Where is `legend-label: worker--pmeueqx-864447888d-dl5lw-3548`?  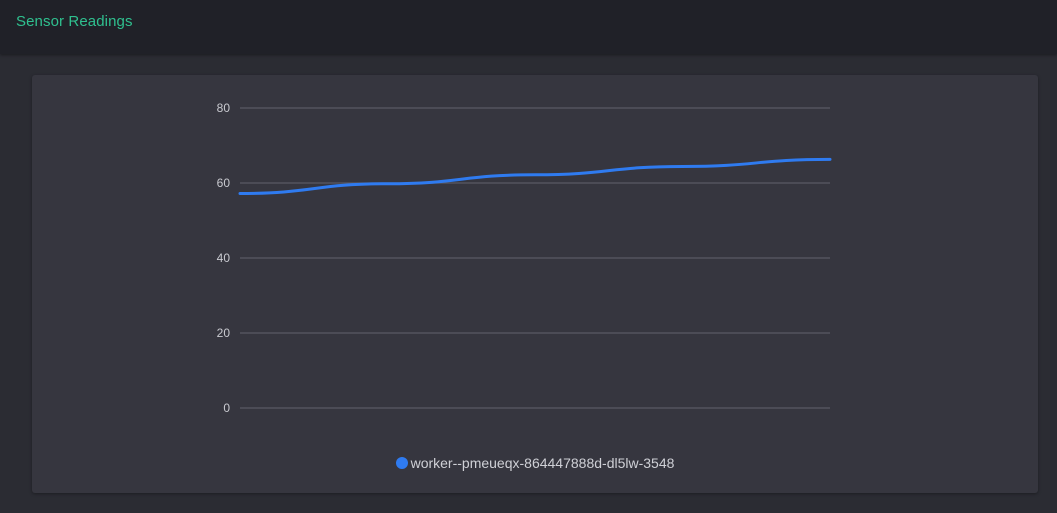
legend-label: worker--pmeueqx-864447888d-dl5lw-3548 is located at coordinates (542, 463).